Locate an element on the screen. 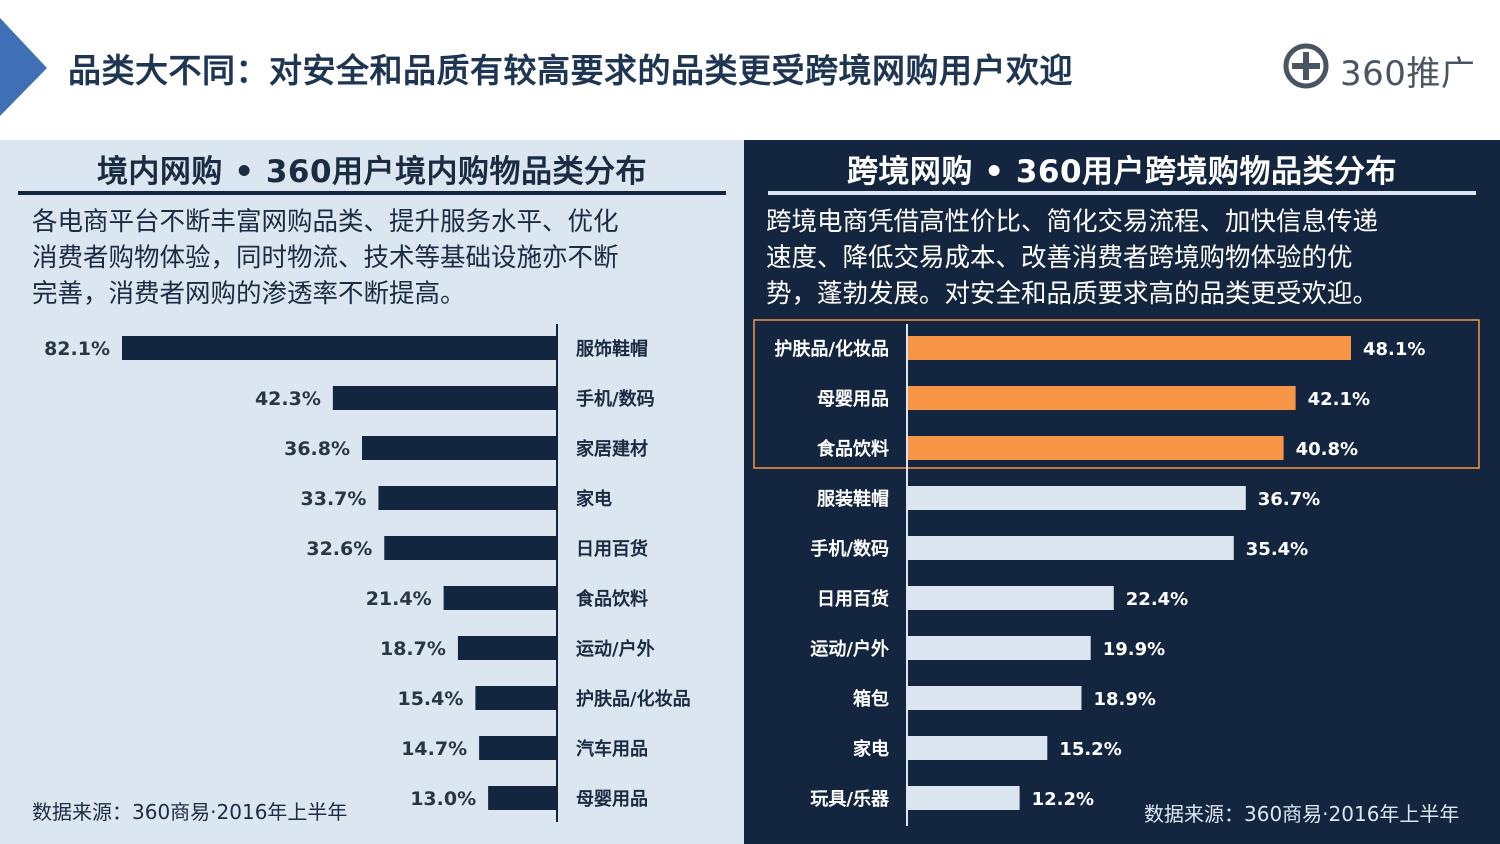  domestic-value-label: 33.7% is located at coordinates (334, 499).